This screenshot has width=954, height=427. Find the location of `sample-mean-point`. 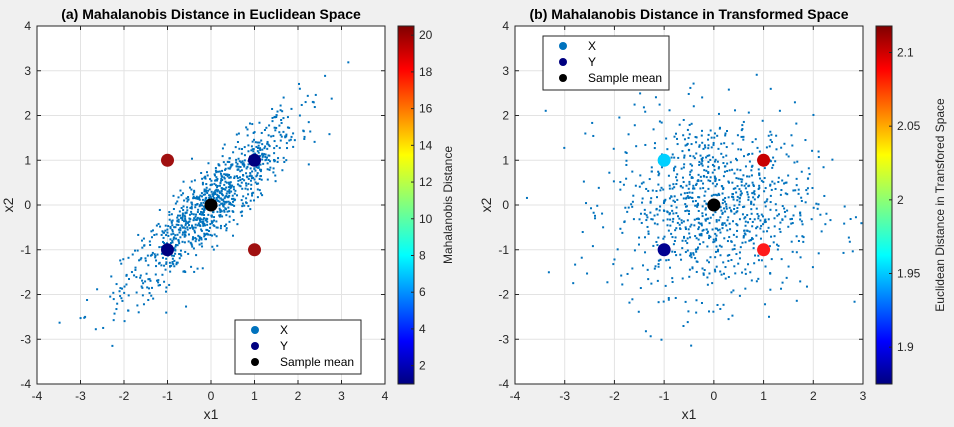

sample-mean-point is located at coordinates (714, 205).